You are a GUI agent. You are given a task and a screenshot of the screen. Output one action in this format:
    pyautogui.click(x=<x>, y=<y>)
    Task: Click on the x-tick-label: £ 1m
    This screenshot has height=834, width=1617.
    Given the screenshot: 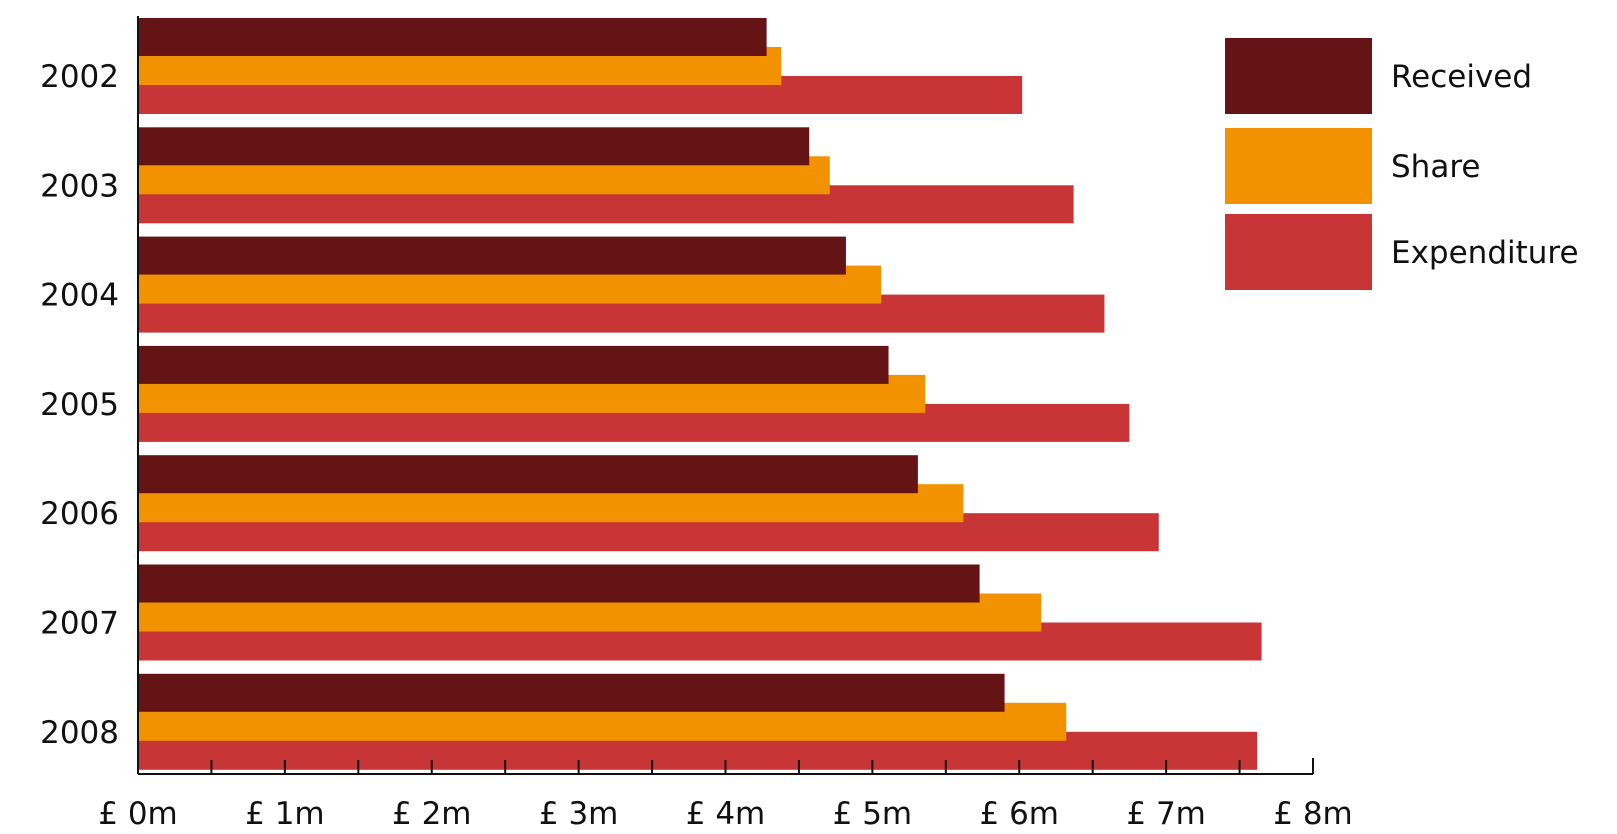 What is the action you would take?
    pyautogui.click(x=285, y=814)
    